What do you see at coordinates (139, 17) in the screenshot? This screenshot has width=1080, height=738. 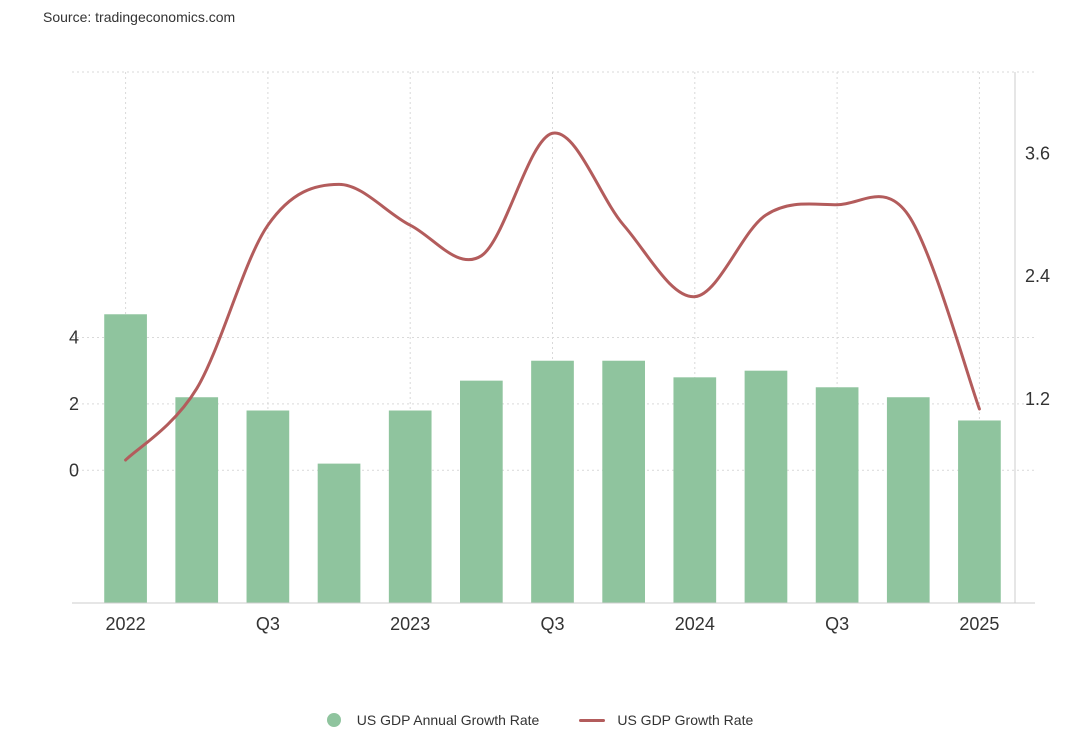 I see `source-note: Source: tradingeconomics.com` at bounding box center [139, 17].